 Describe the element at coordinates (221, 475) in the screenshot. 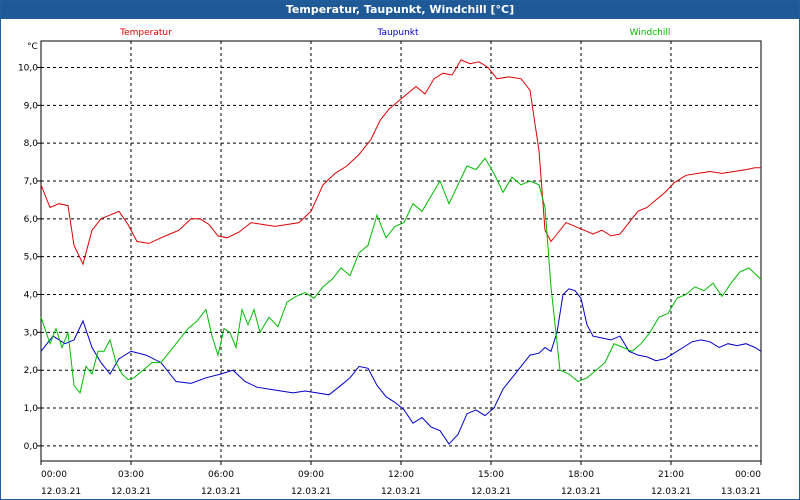

I see `x-tick-time: 06:00` at that location.